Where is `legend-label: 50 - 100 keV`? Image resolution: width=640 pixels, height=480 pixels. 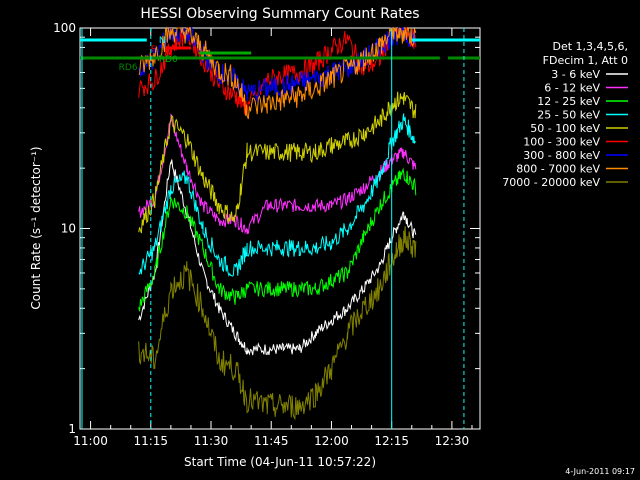 legend-label: 50 - 100 keV is located at coordinates (565, 128).